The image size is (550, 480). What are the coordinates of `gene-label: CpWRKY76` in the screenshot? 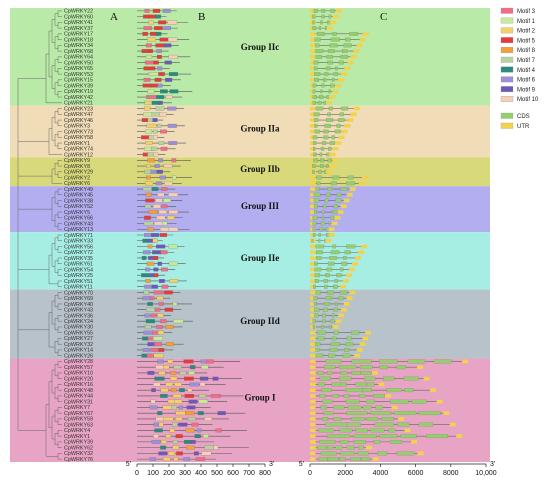 It's located at (78, 460).